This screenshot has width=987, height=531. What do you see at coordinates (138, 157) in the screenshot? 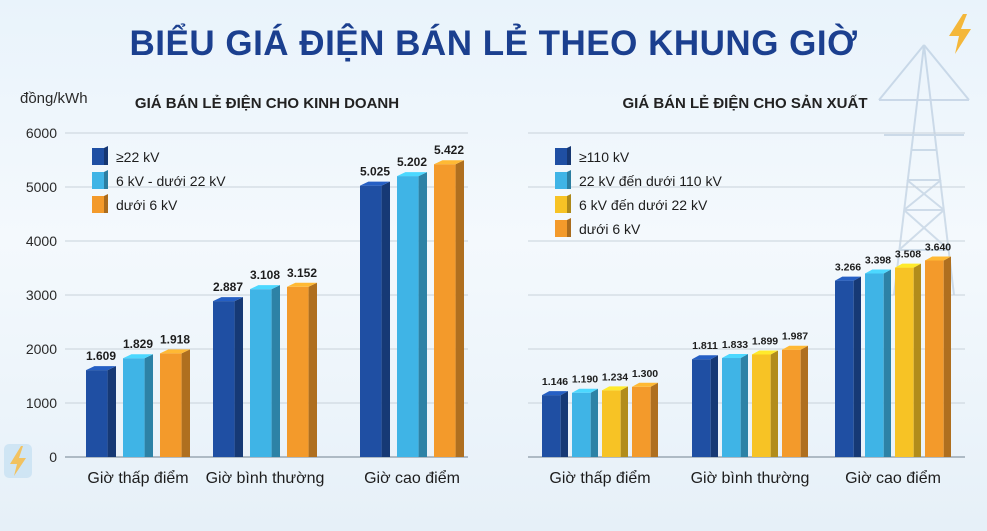
I see `chart-1-legend-label: ≥22 kV` at bounding box center [138, 157].